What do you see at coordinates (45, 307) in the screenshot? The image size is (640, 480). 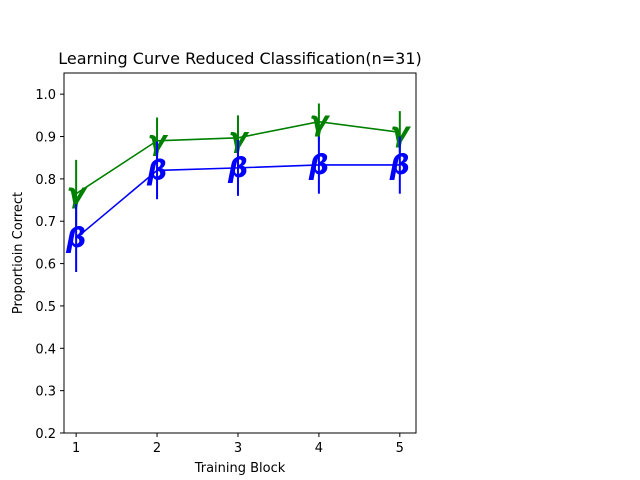 I see `y-tick-label: 0.5` at bounding box center [45, 307].